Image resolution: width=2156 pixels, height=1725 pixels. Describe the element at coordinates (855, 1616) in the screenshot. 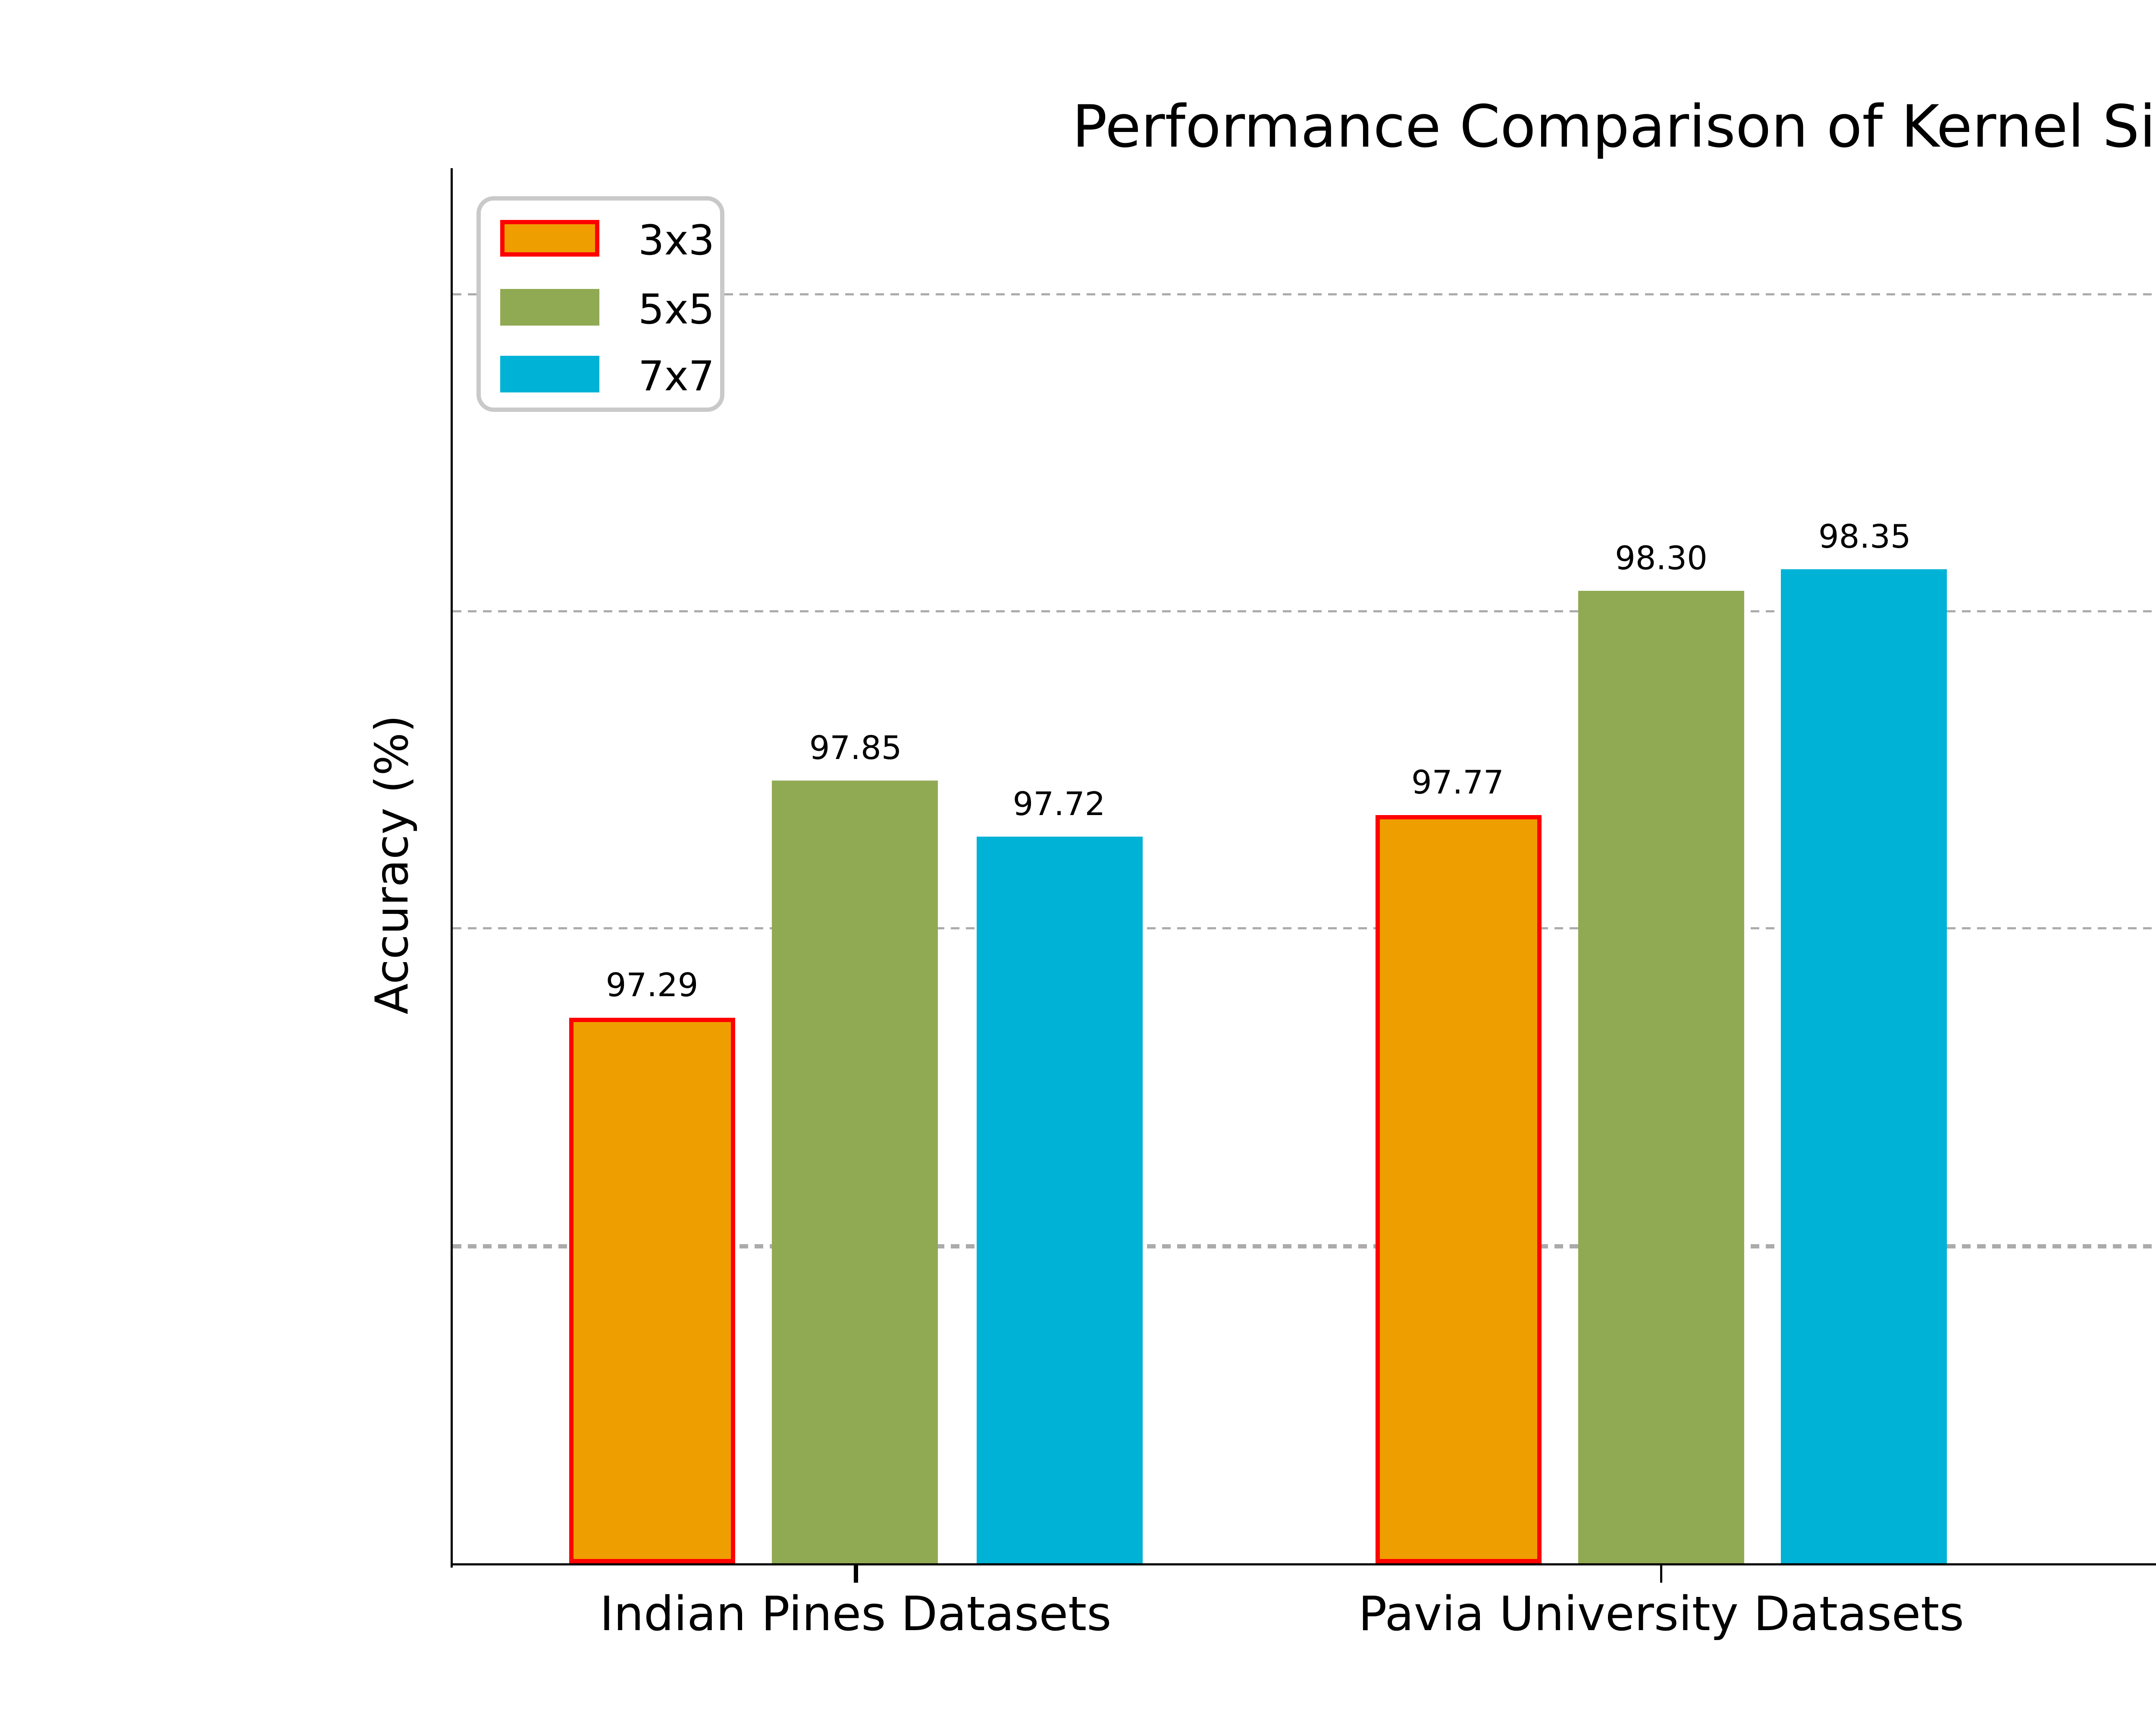

I see `x-category-label: Indian Pines Datasets` at that location.